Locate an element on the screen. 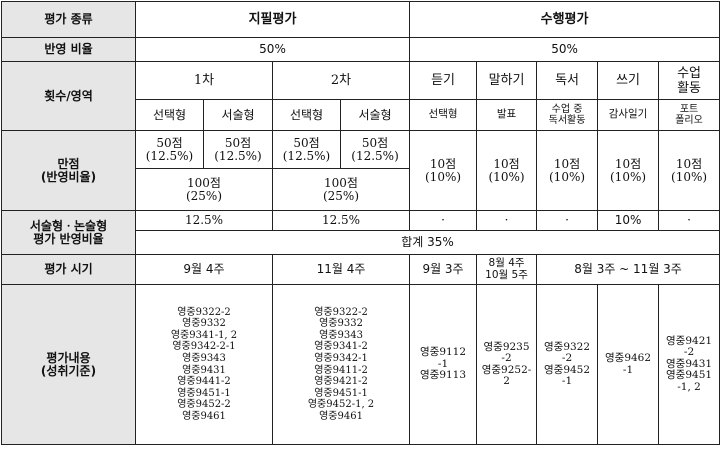 Image resolution: width=720 pixels, height=469 pixels. timing-speaking: 8월 4주 10월 5주 is located at coordinates (507, 269).